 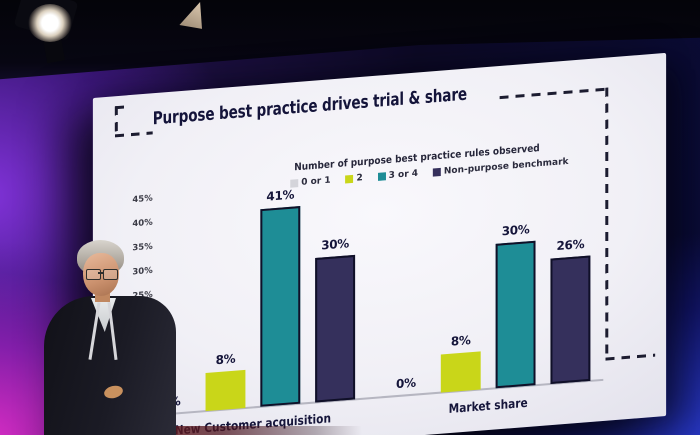 I want to click on y-axis-tick: 45%, so click(x=142, y=199).